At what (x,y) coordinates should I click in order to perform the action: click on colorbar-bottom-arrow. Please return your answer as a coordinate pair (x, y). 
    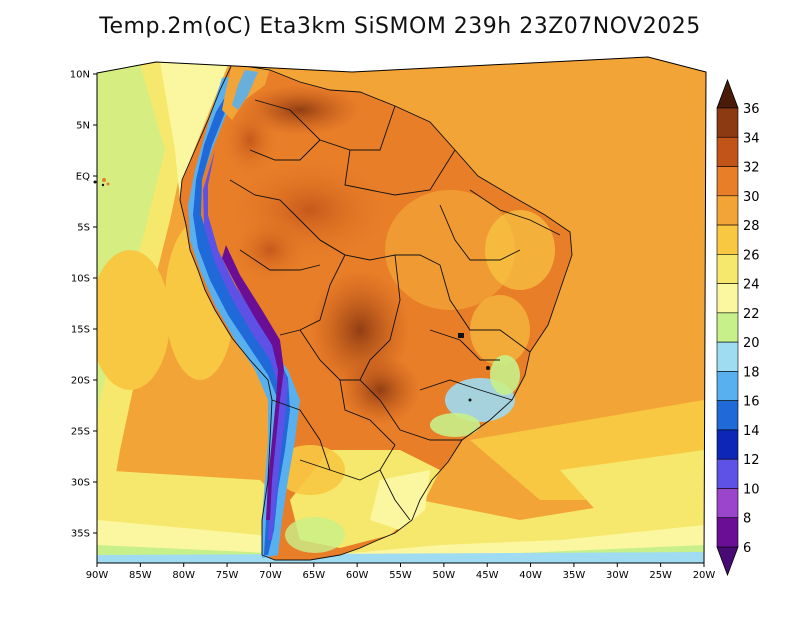
    Looking at the image, I should click on (727, 561).